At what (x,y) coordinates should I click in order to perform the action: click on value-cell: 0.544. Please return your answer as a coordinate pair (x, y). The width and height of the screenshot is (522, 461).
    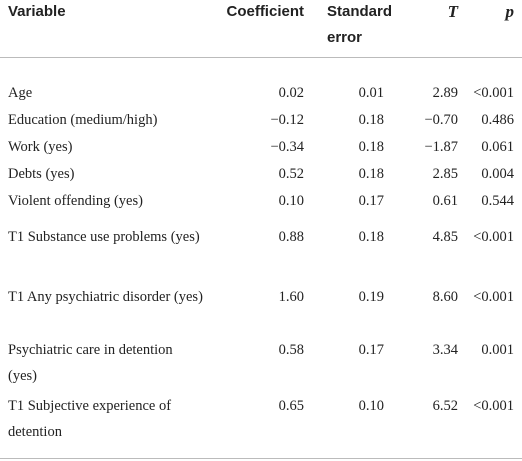
    Looking at the image, I should click on (497, 201).